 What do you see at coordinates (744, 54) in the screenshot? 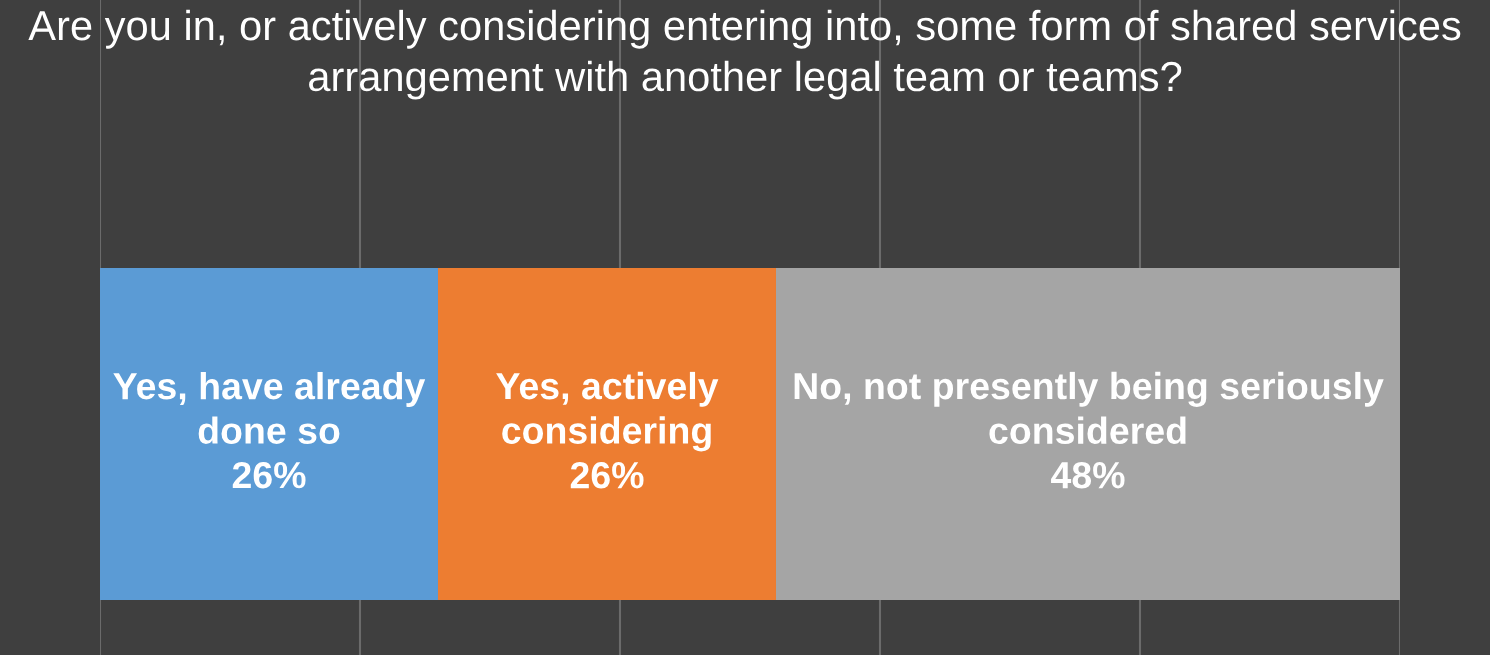
I see `chart-title: Are you in, or actively considering entering into, some form of shared services arrangement with another legal team or teams?` at bounding box center [744, 54].